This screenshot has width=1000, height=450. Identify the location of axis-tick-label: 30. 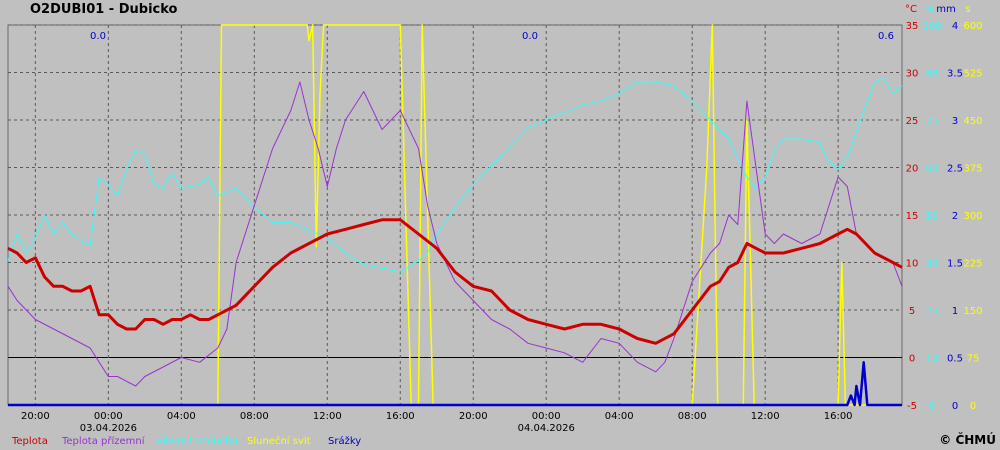
(912, 74).